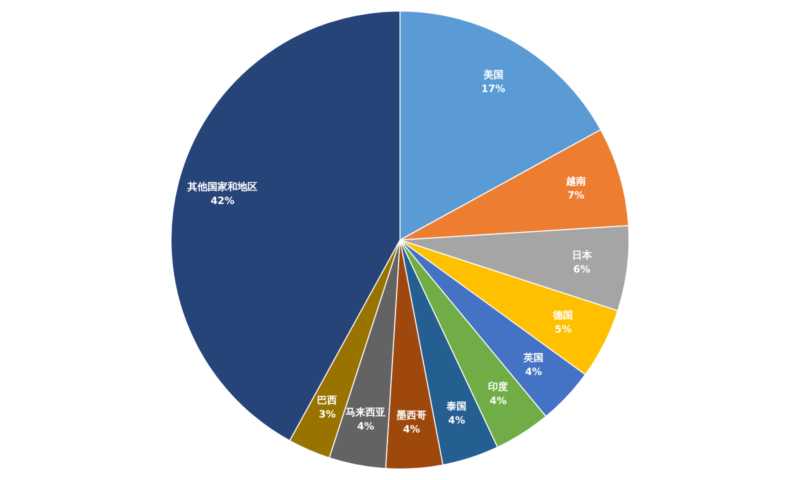 This screenshot has height=480, width=800. Describe the element at coordinates (563, 316) in the screenshot. I see `slice-label: 德国` at that location.